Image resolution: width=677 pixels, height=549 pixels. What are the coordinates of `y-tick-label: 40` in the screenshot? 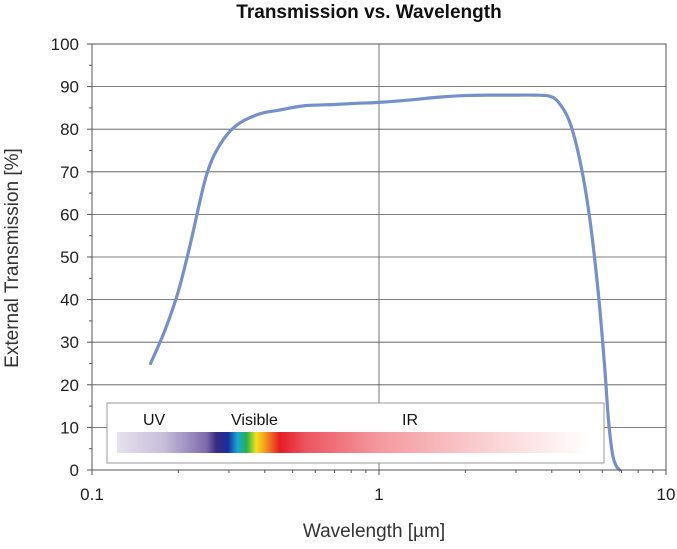 It's located at (69, 300).